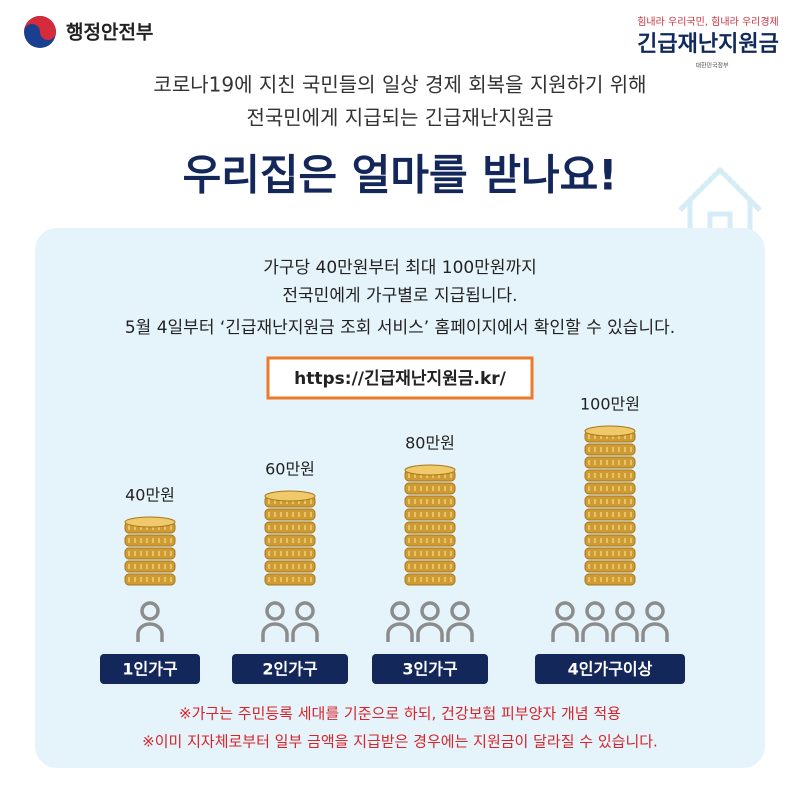 The width and height of the screenshot is (800, 800). I want to click on main-title: 우리집은 얼마를 받나요!, so click(400, 175).